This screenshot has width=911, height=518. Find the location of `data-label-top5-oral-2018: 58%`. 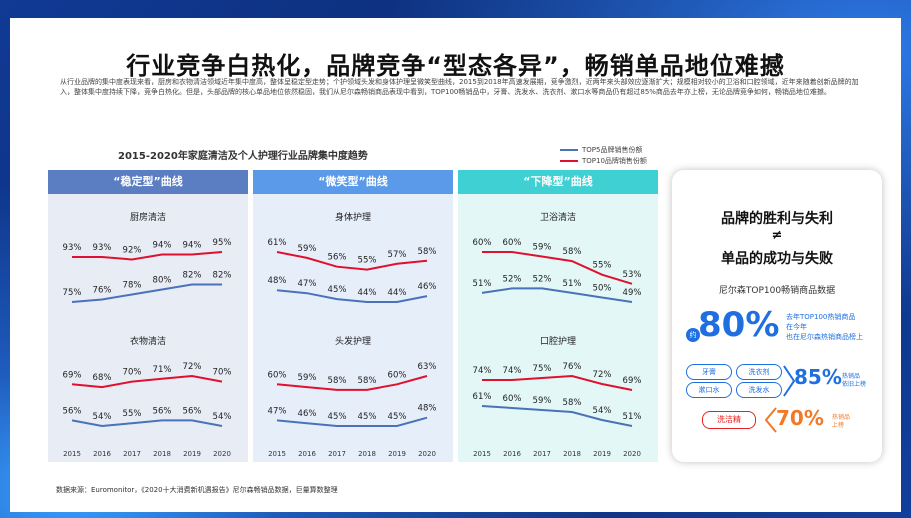

data-label-top5-oral-2018: 58% is located at coordinates (572, 403).